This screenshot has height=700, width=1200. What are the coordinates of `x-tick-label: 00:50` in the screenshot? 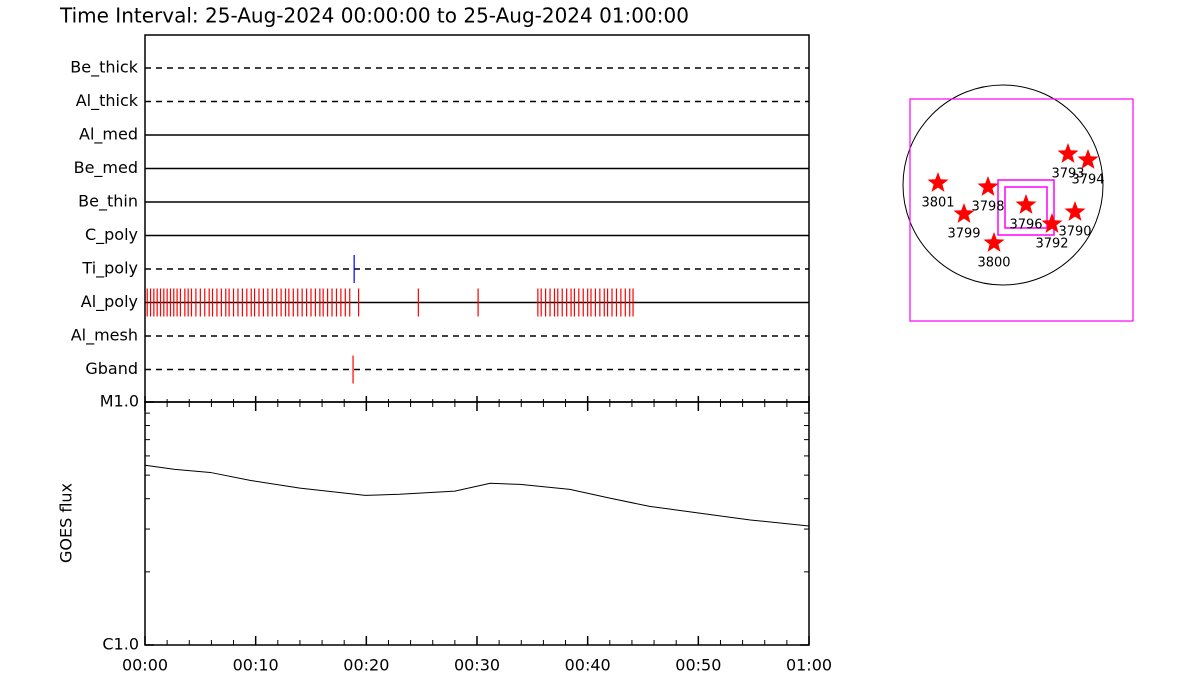 It's located at (698, 665).